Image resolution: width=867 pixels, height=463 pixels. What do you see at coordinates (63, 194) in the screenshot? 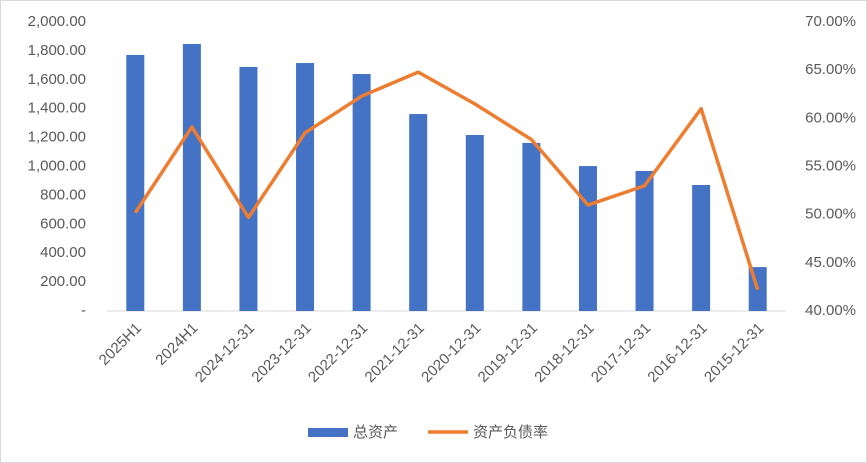
I see `y-tick-label: 800.00` at bounding box center [63, 194].